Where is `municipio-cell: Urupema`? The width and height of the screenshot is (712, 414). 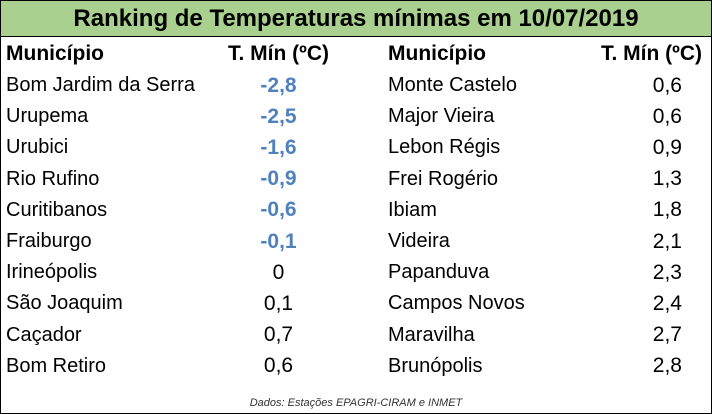
municipio-cell: Urupema is located at coordinates (47, 116).